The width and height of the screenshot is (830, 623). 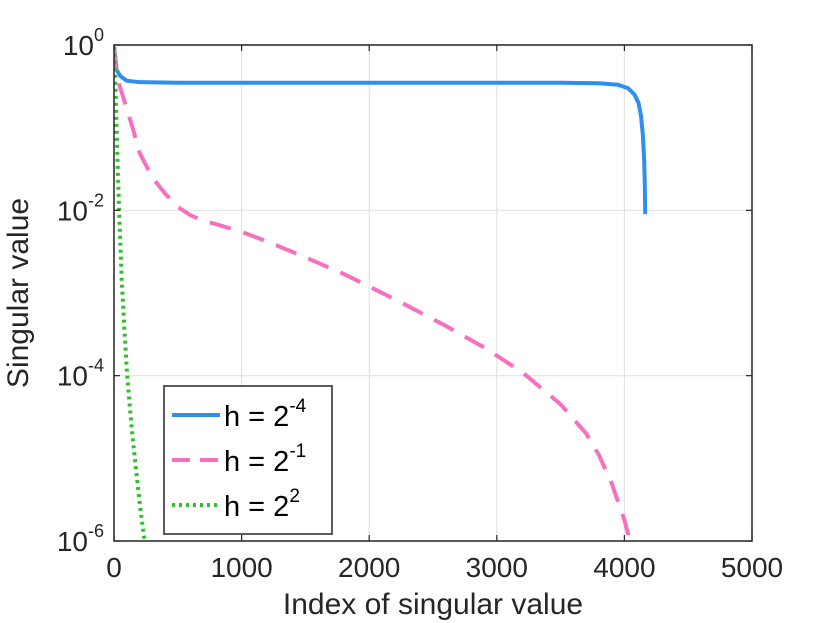 I want to click on legend-label-1: h = 2-4, so click(x=265, y=414).